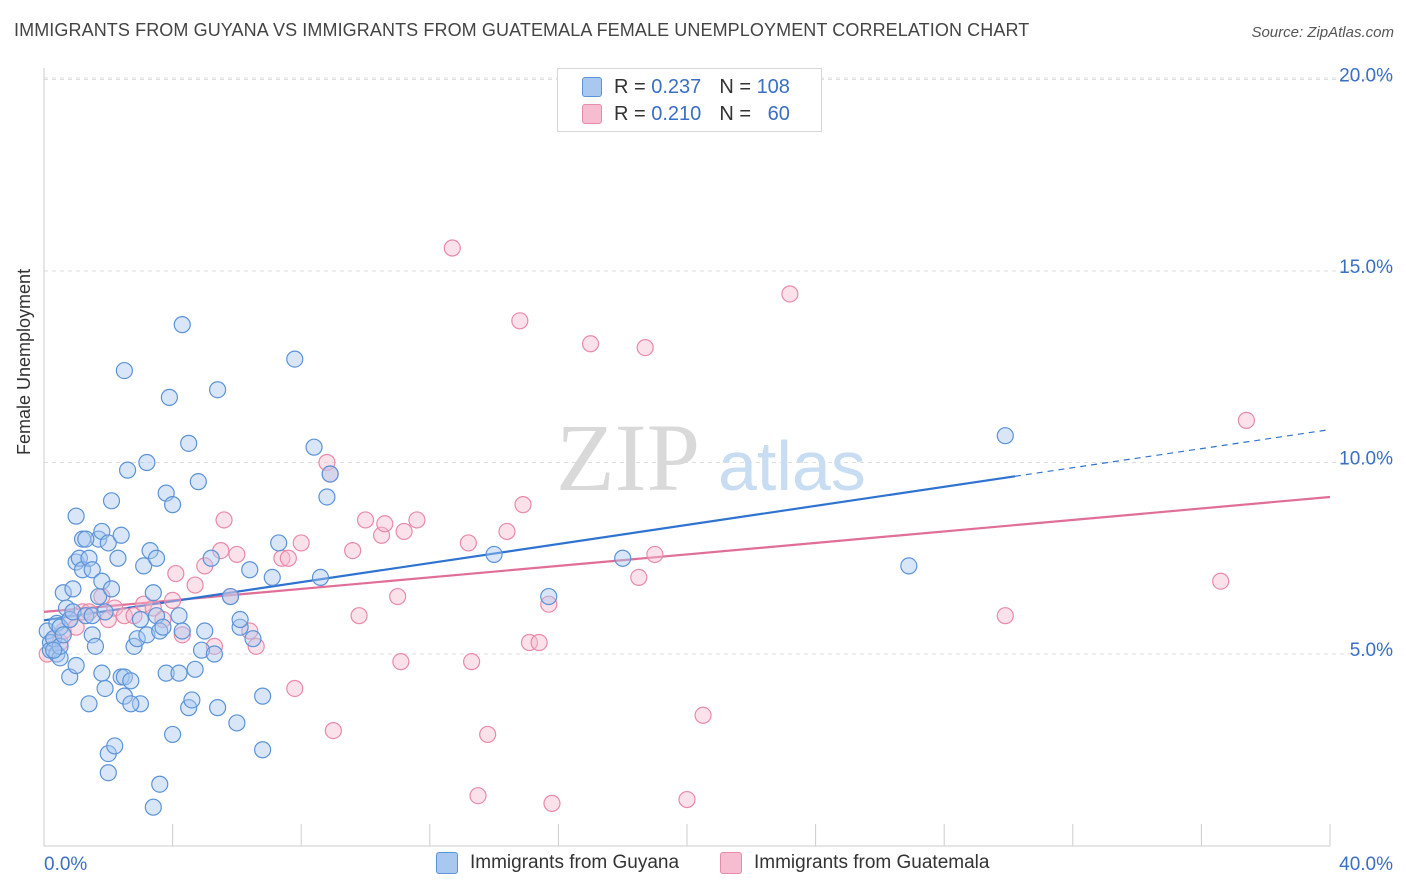  What do you see at coordinates (592, 87) in the screenshot?
I see `guyana-swatch` at bounding box center [592, 87].